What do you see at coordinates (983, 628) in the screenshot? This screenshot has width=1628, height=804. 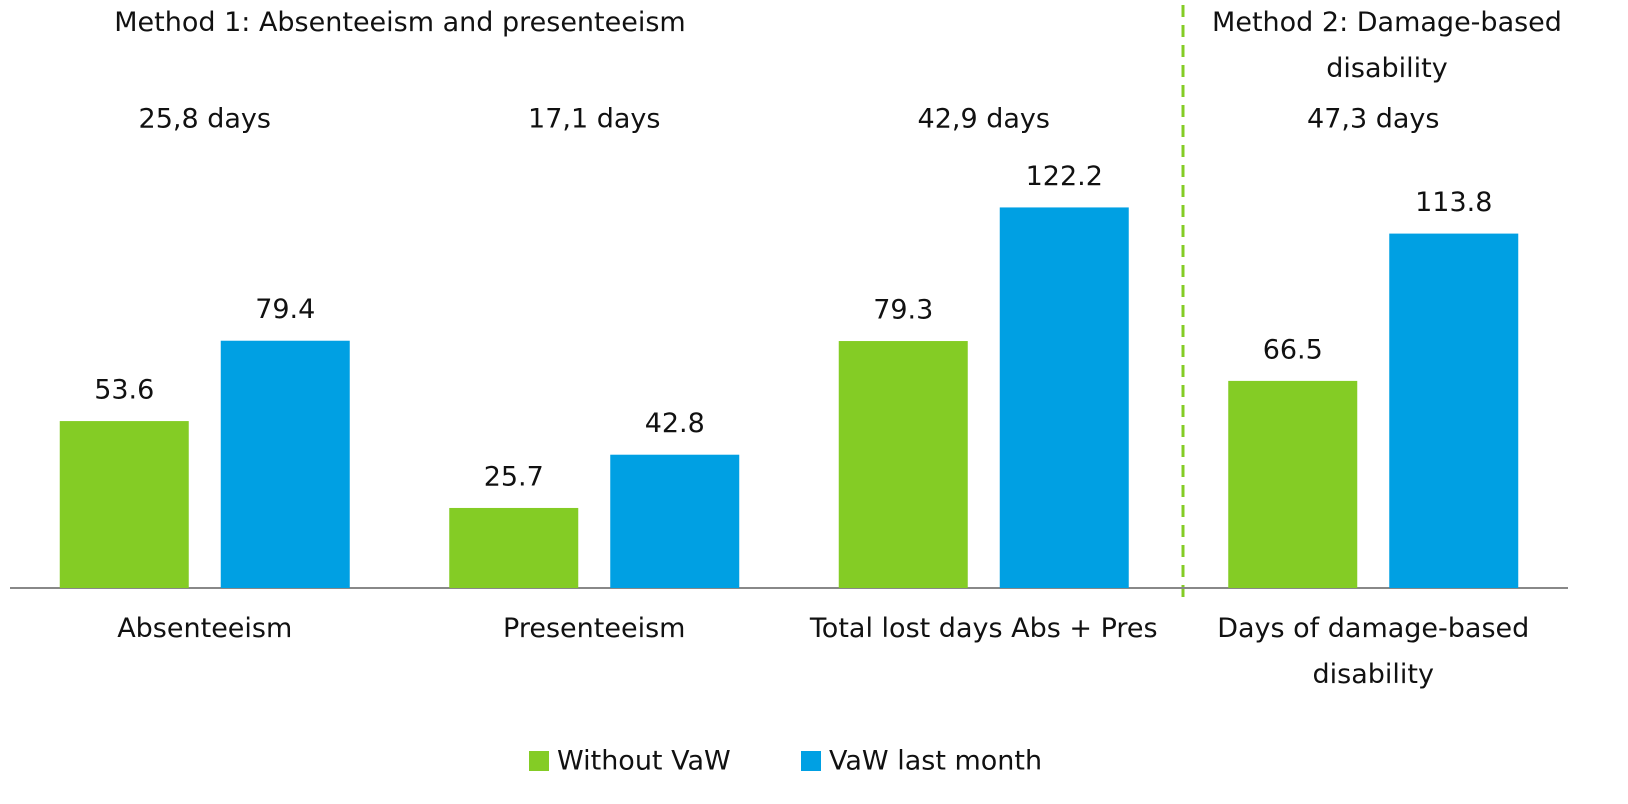 I see `x-tick-label: Total lost days Abs + Pres` at bounding box center [983, 628].